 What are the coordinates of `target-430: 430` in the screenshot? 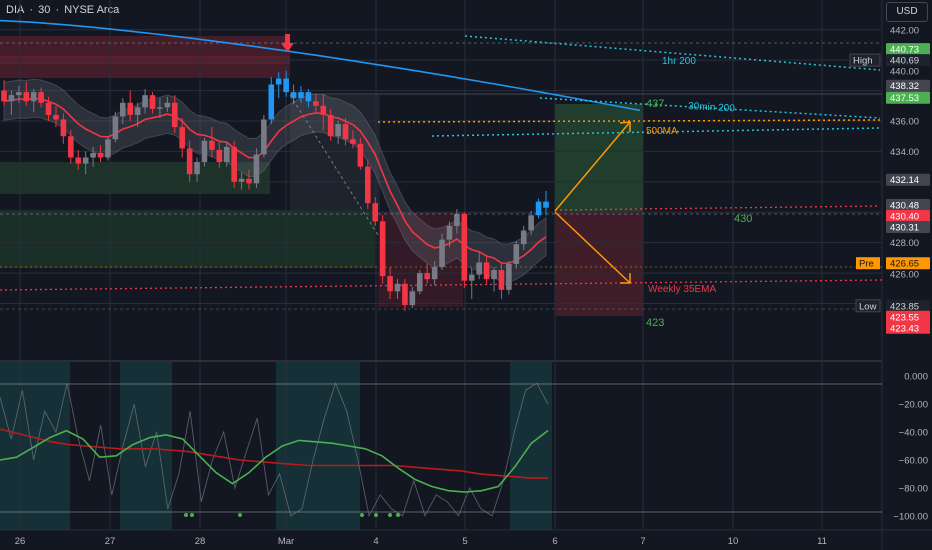 It's located at (743, 219).